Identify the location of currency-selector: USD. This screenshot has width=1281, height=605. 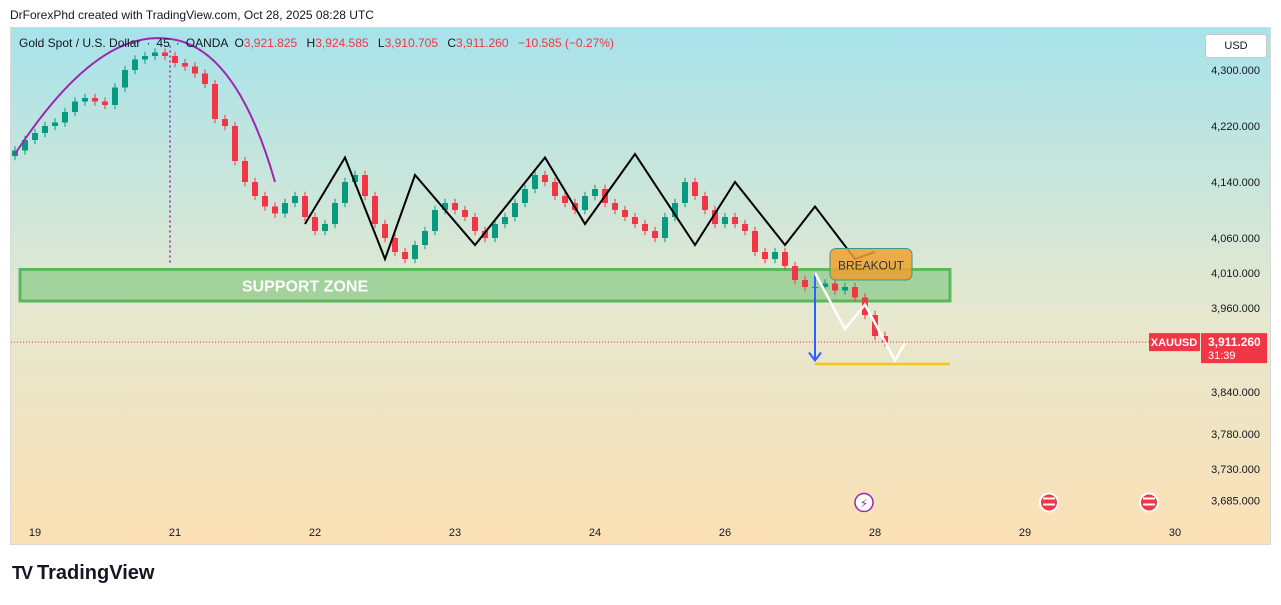
(1236, 46).